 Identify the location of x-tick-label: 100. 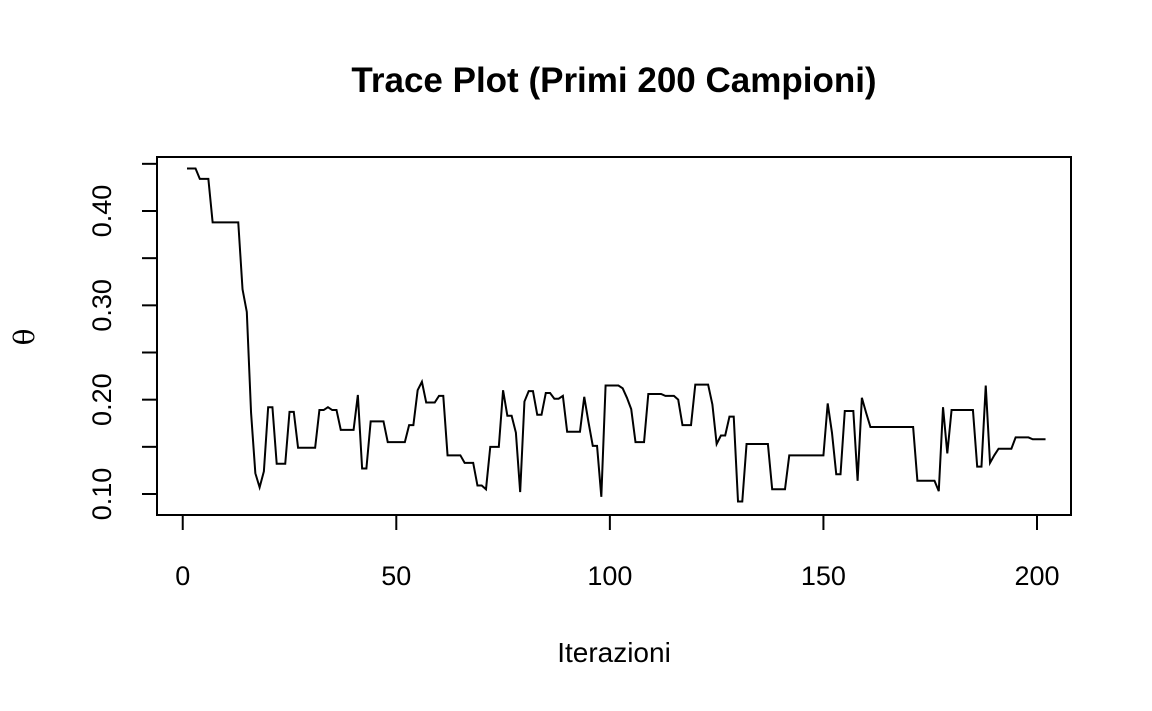
(609, 576).